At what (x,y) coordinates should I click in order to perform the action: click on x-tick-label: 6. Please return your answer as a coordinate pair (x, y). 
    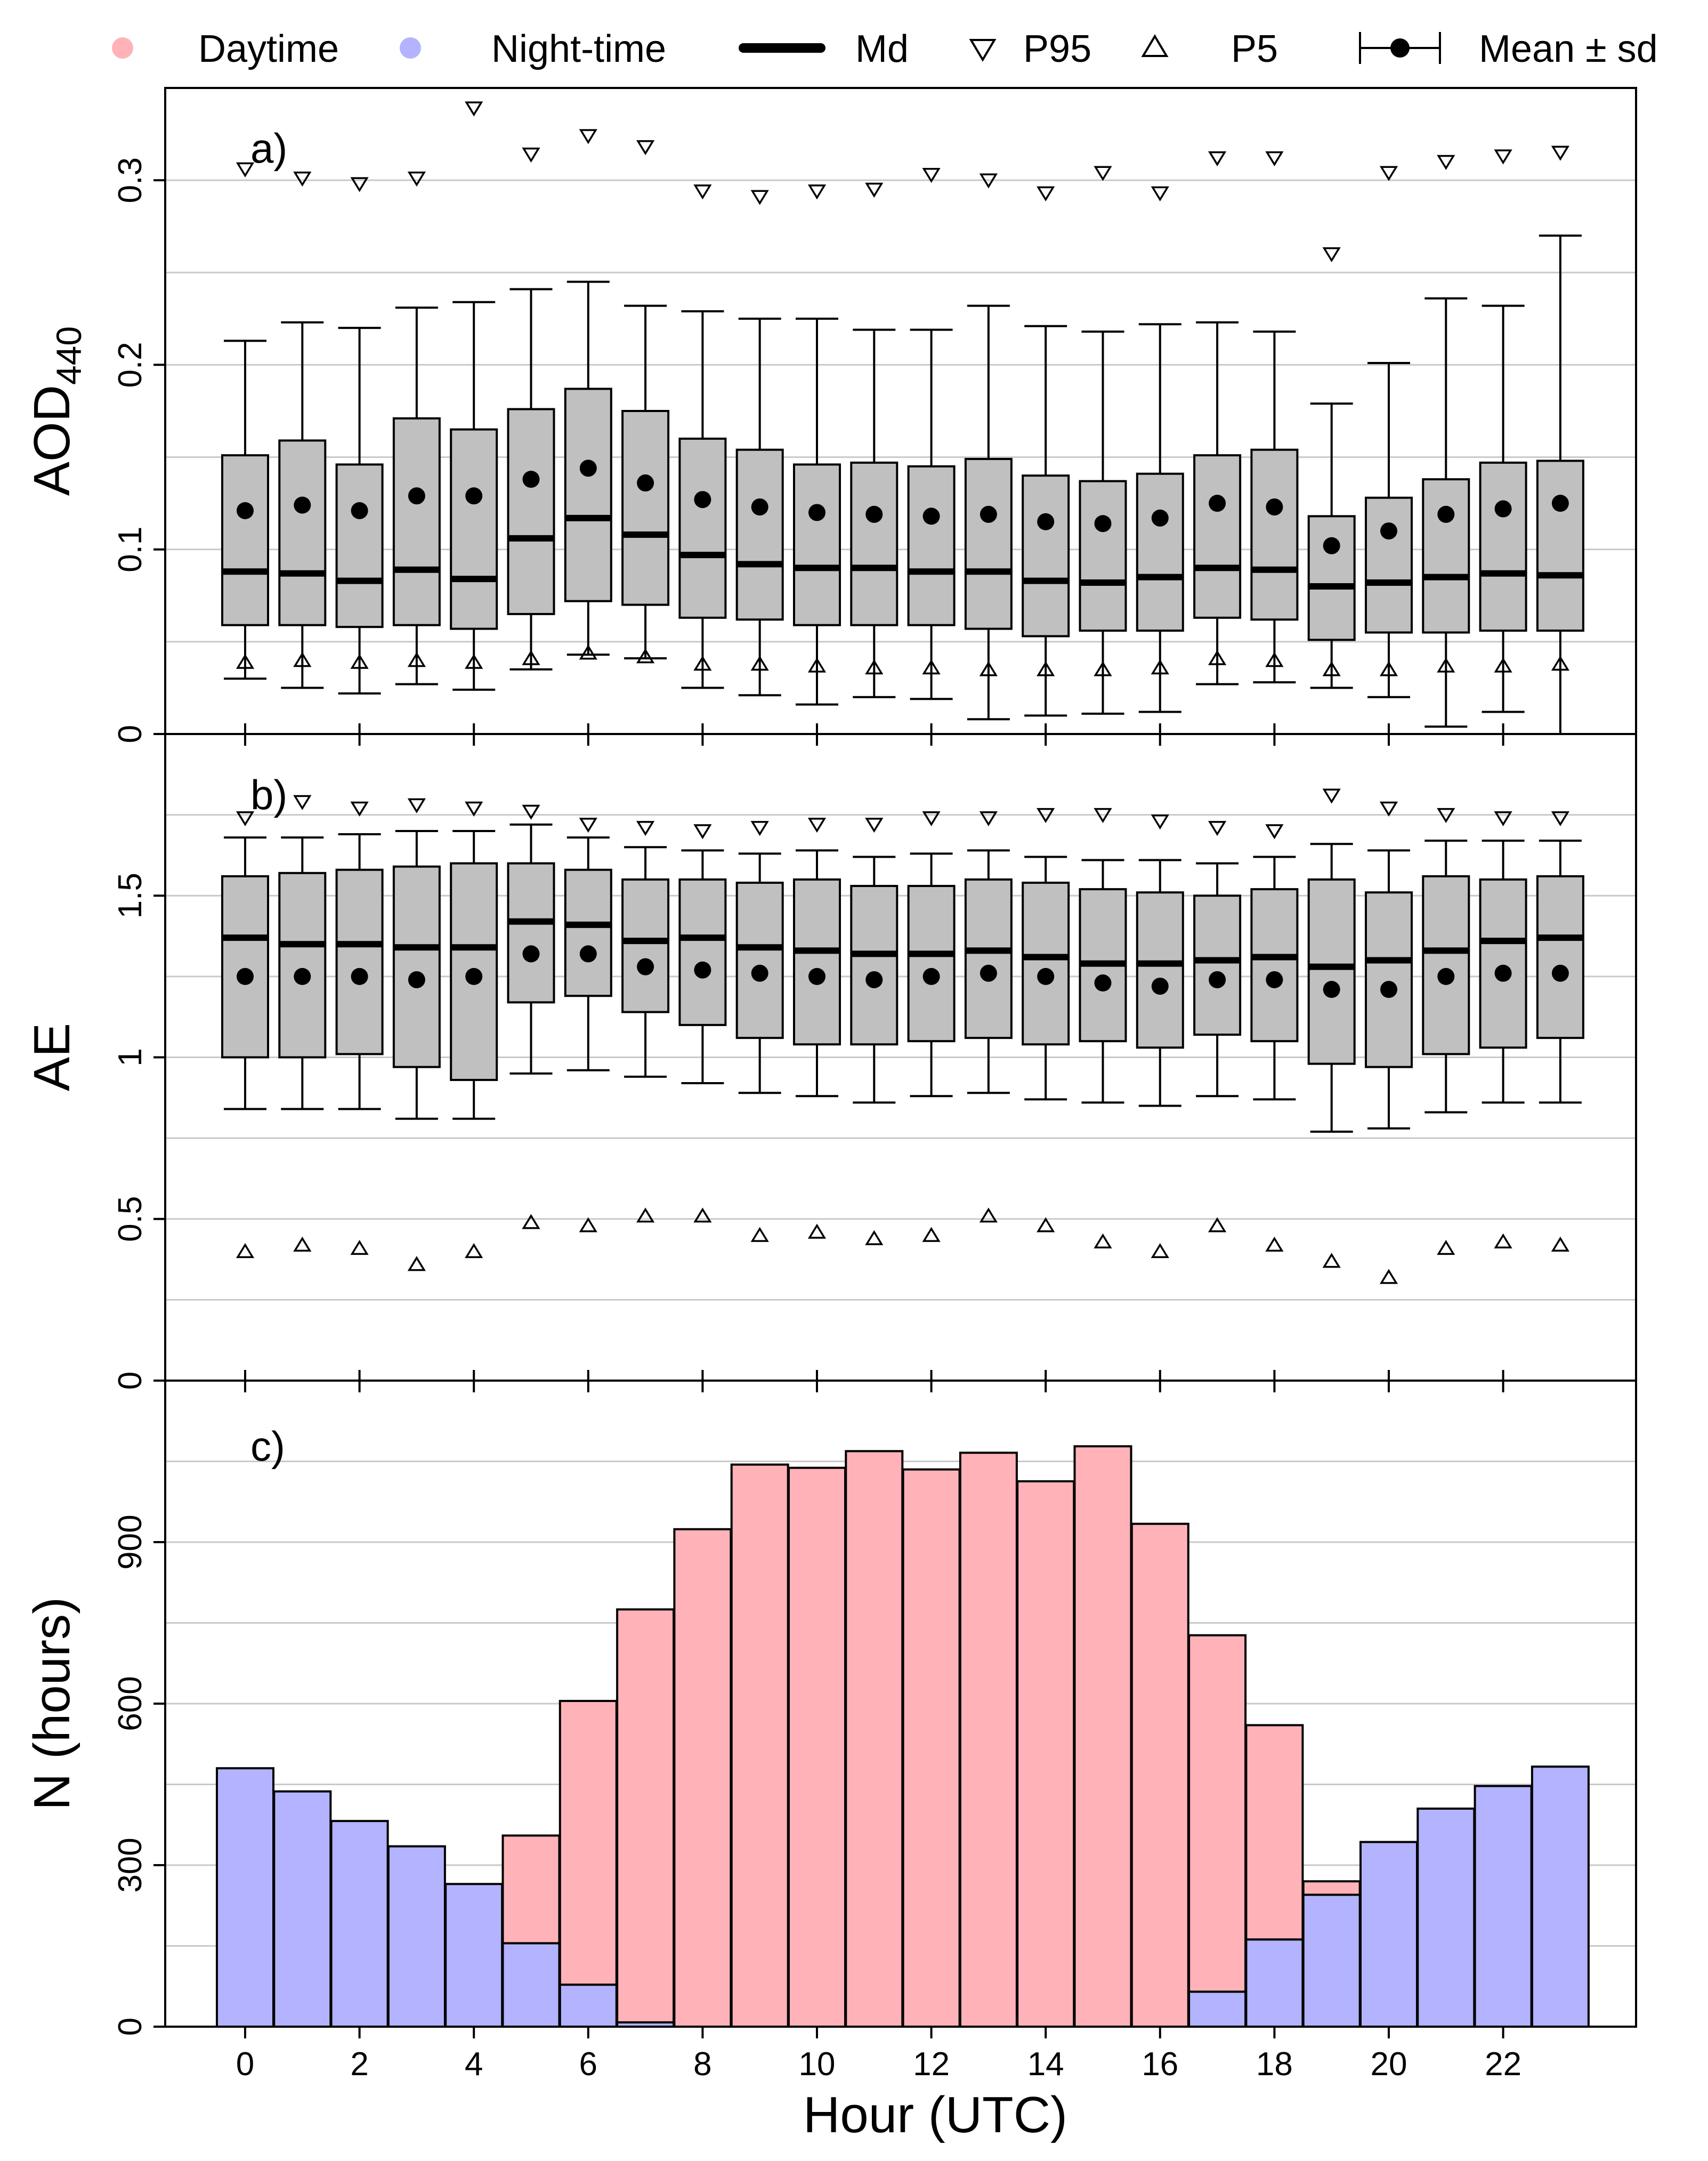
    Looking at the image, I should click on (588, 2064).